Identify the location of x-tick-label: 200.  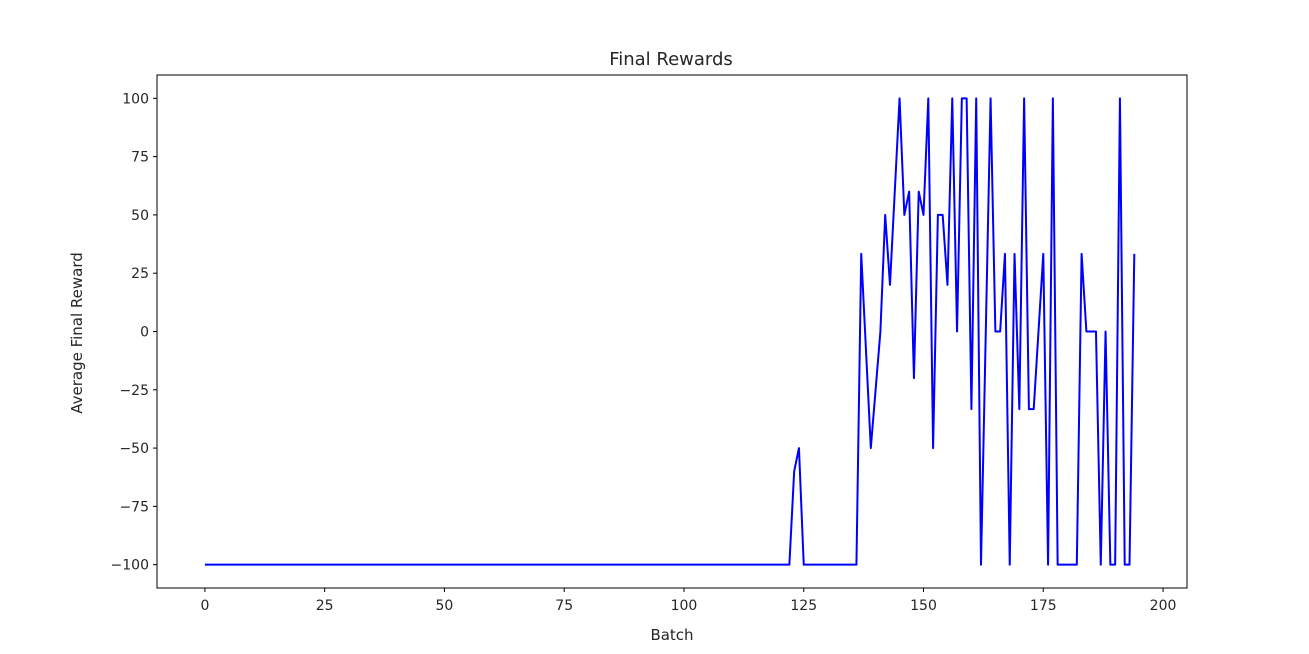
(1163, 606).